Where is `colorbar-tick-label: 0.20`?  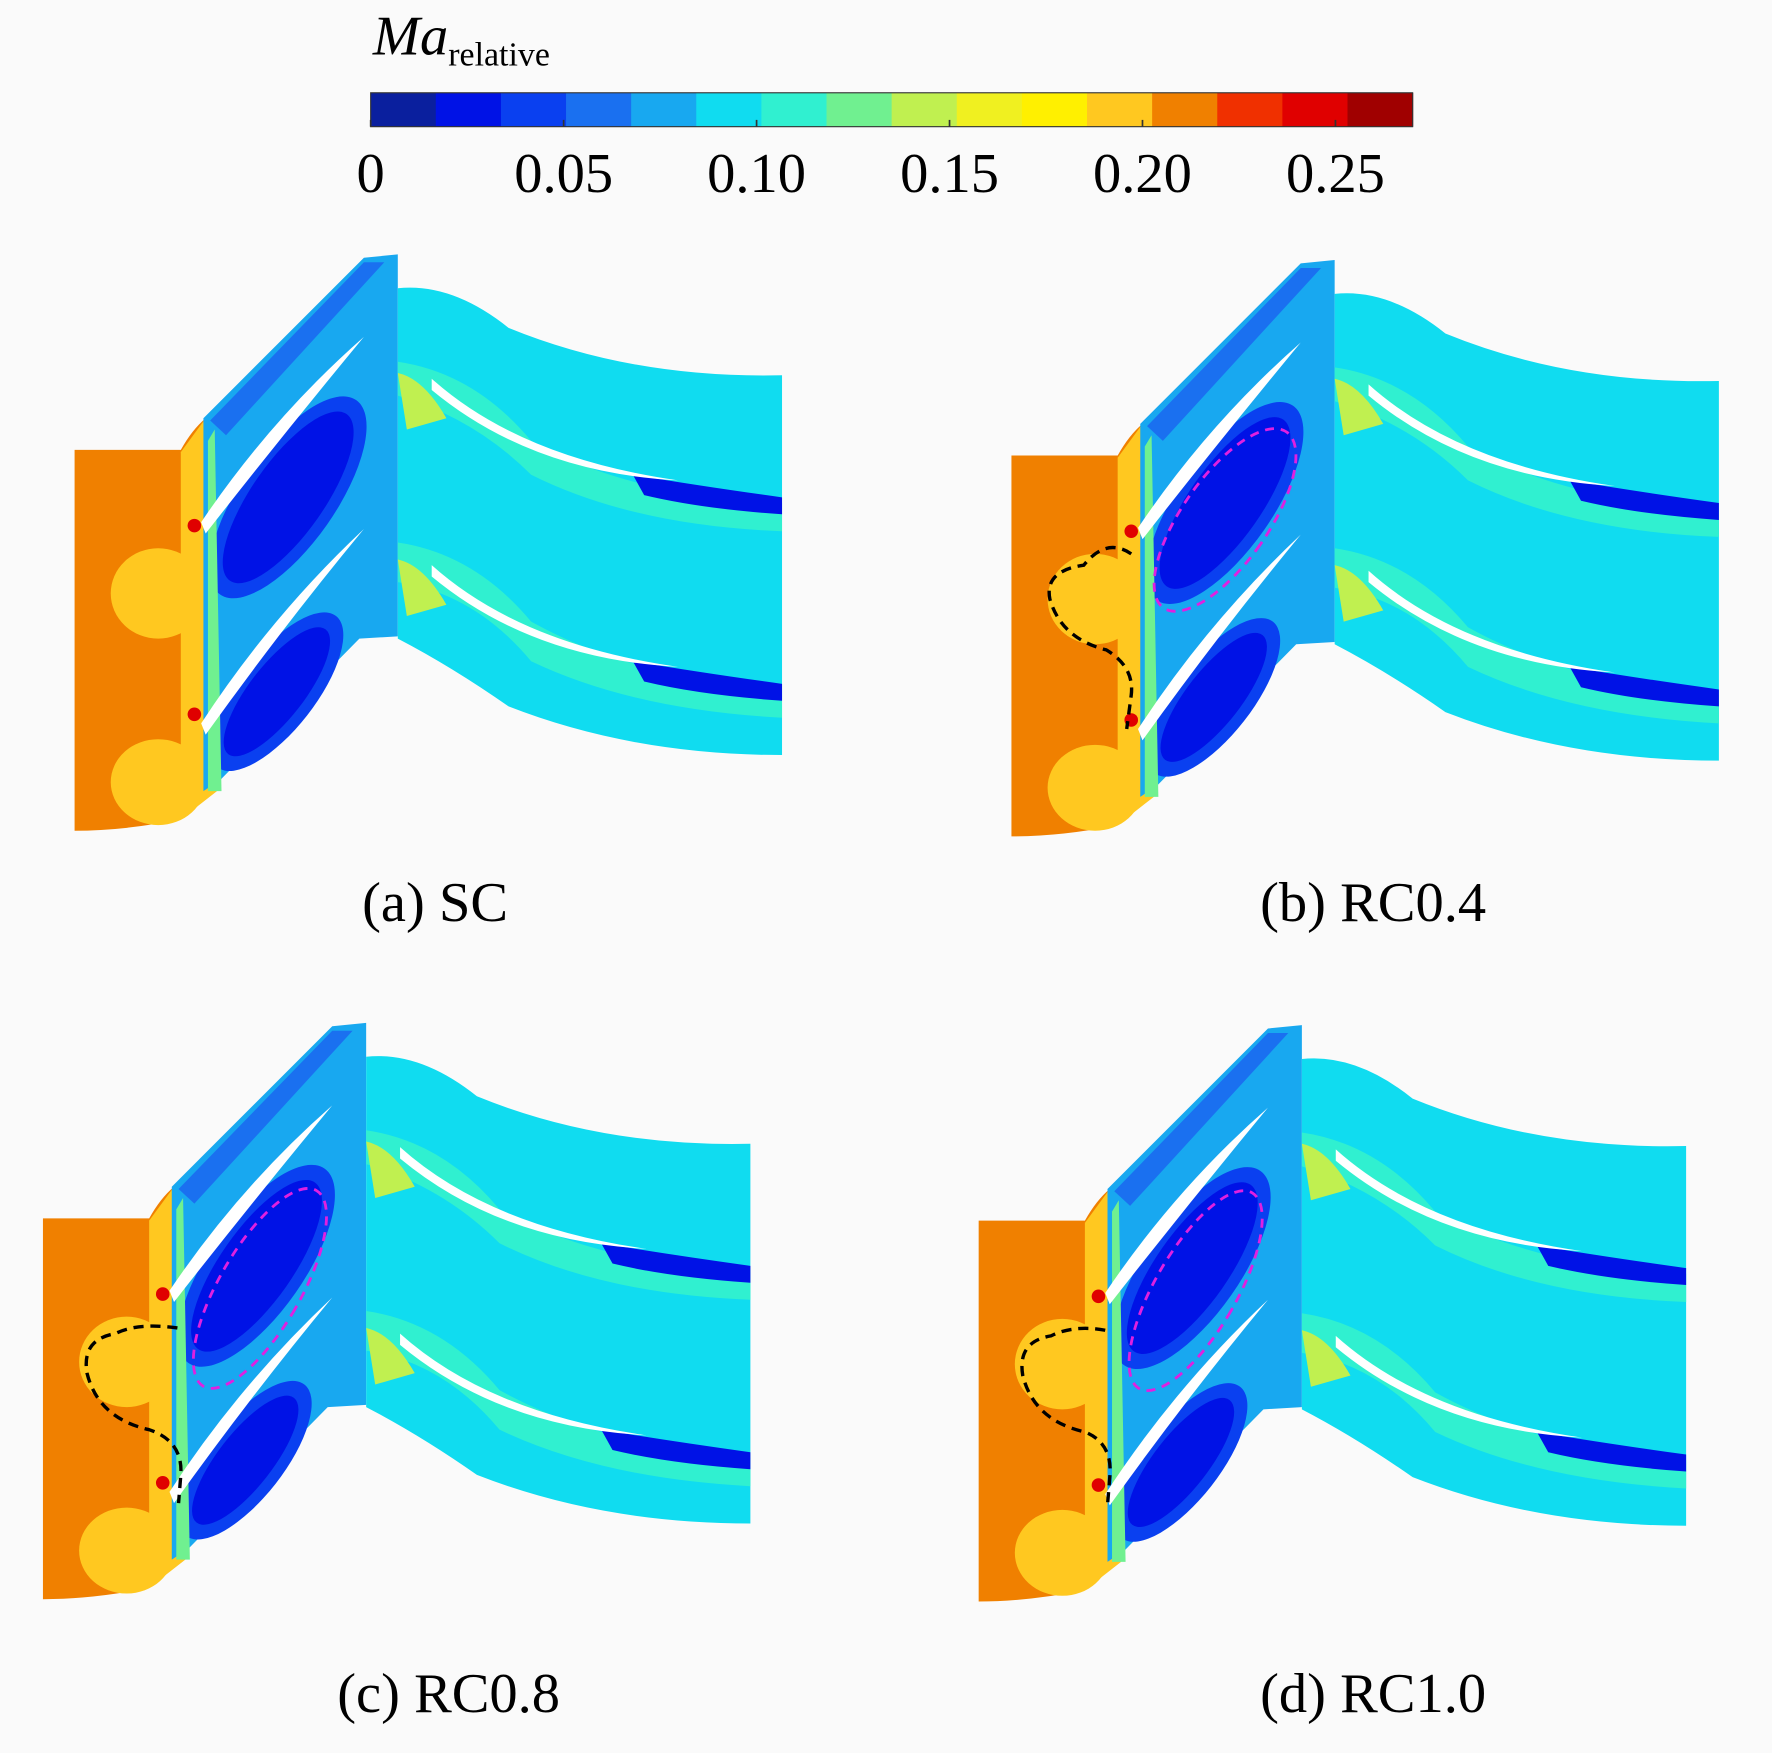
colorbar-tick-label: 0.20 is located at coordinates (1142, 174).